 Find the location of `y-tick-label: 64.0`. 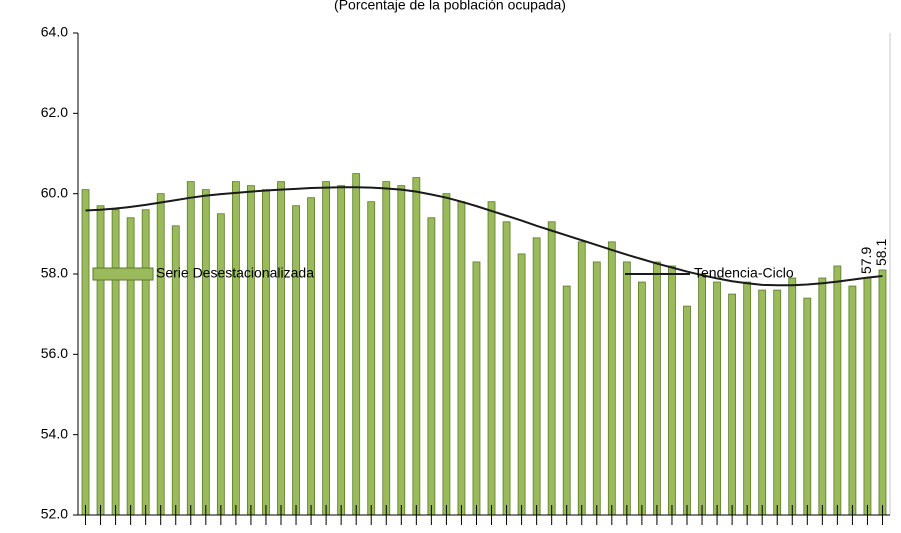

y-tick-label: 64.0 is located at coordinates (54, 32).